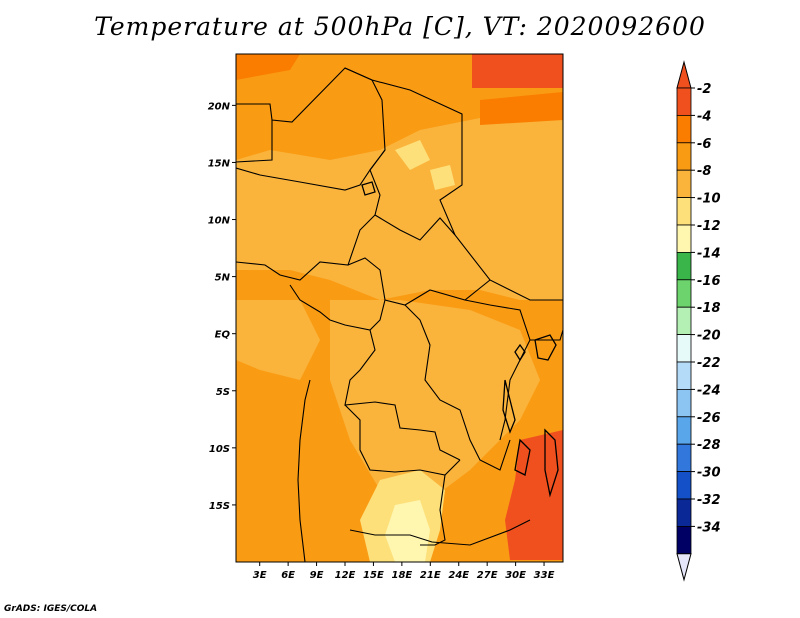 This screenshot has height=618, width=800. I want to click on field-coldest-south, so click(407, 531).